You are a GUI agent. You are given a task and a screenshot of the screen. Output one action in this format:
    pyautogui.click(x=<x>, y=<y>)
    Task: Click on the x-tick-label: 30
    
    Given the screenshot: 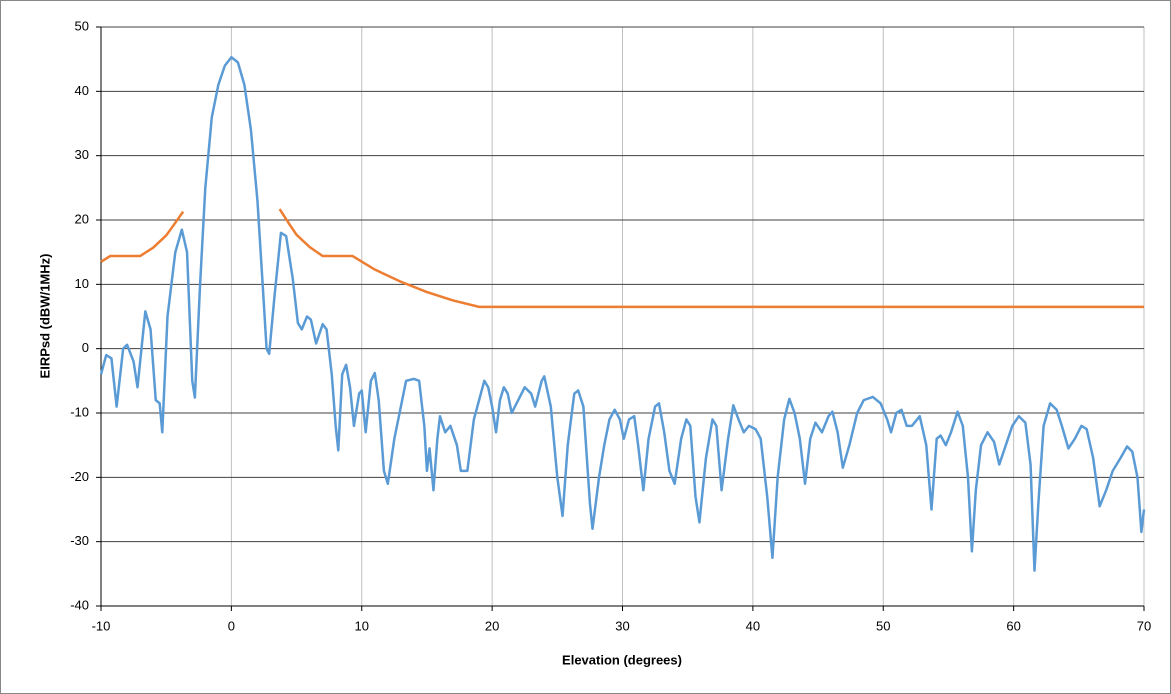 What is the action you would take?
    pyautogui.click(x=622, y=625)
    